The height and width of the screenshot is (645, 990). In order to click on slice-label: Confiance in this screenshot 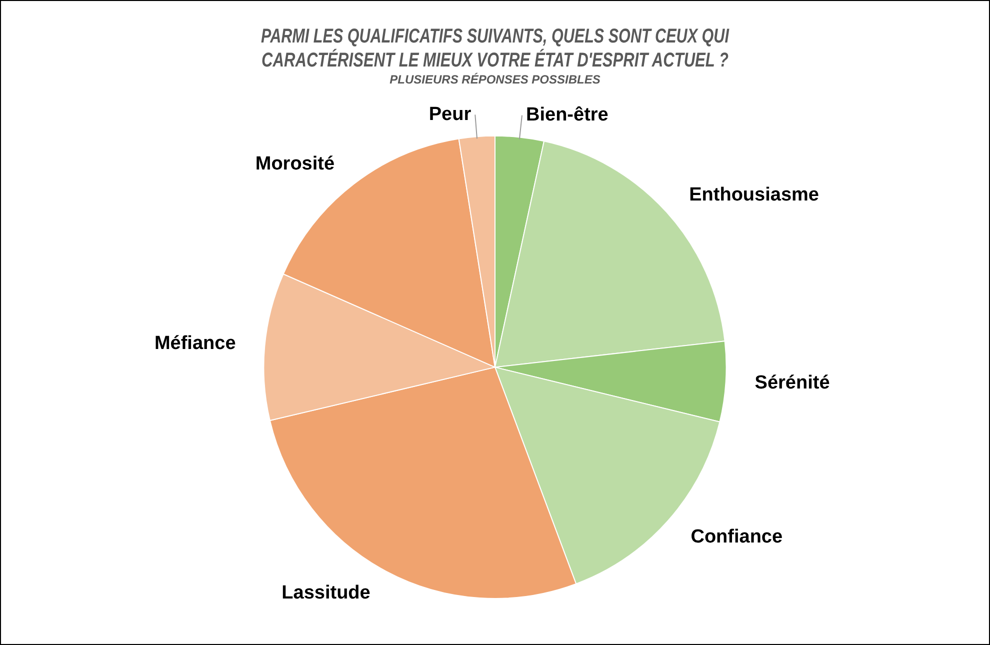, I will do `click(736, 537)`.